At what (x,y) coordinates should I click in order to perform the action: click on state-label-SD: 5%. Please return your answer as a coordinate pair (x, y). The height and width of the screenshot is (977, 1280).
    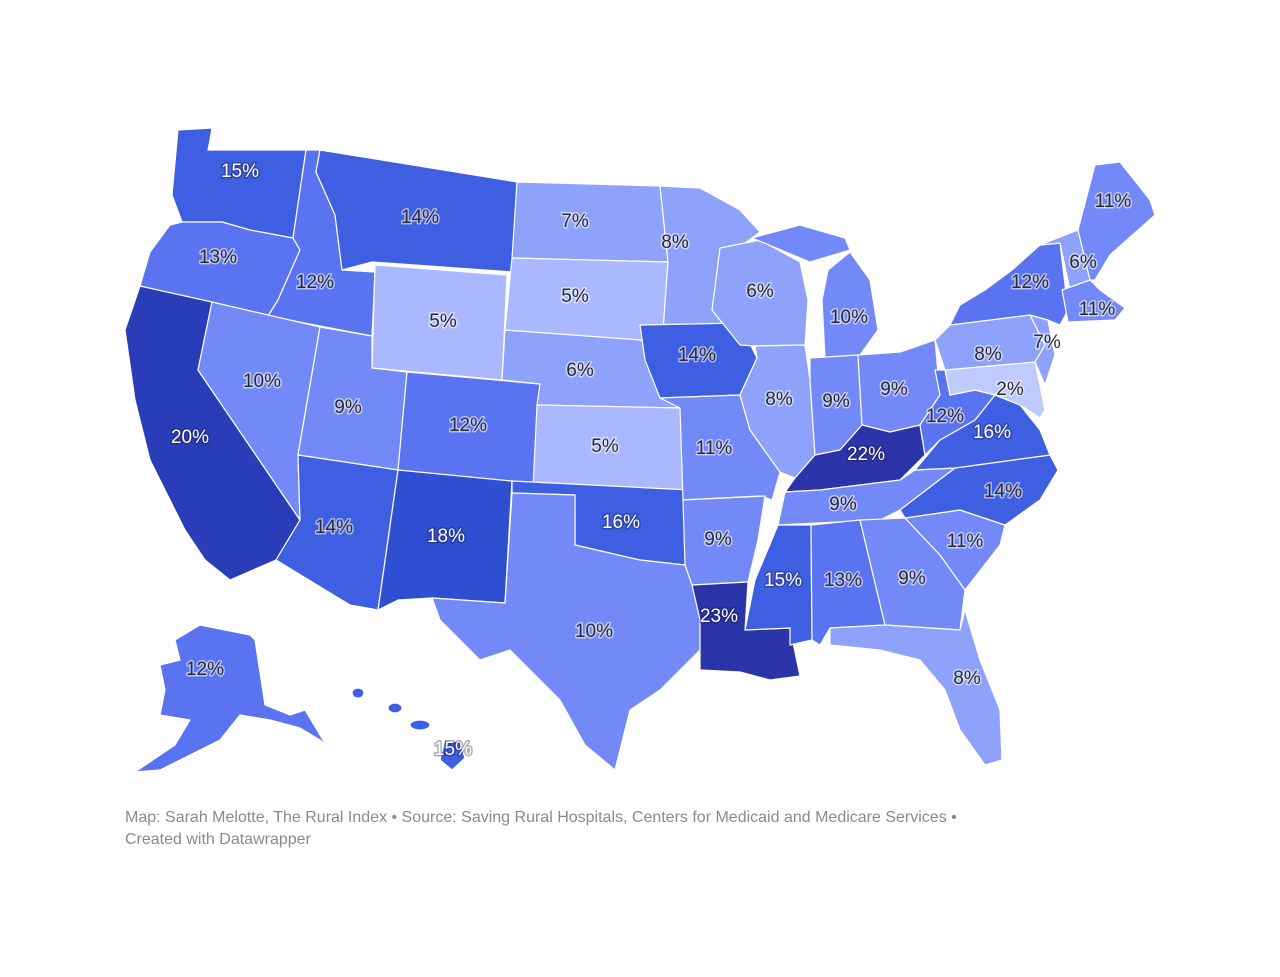
    Looking at the image, I should click on (575, 296).